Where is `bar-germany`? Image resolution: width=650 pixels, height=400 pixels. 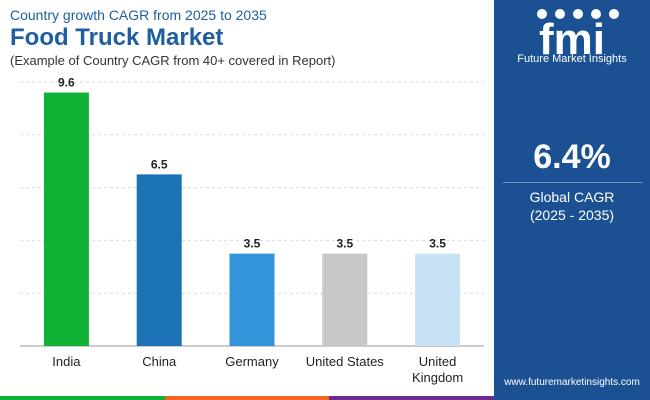
bar-germany is located at coordinates (252, 299).